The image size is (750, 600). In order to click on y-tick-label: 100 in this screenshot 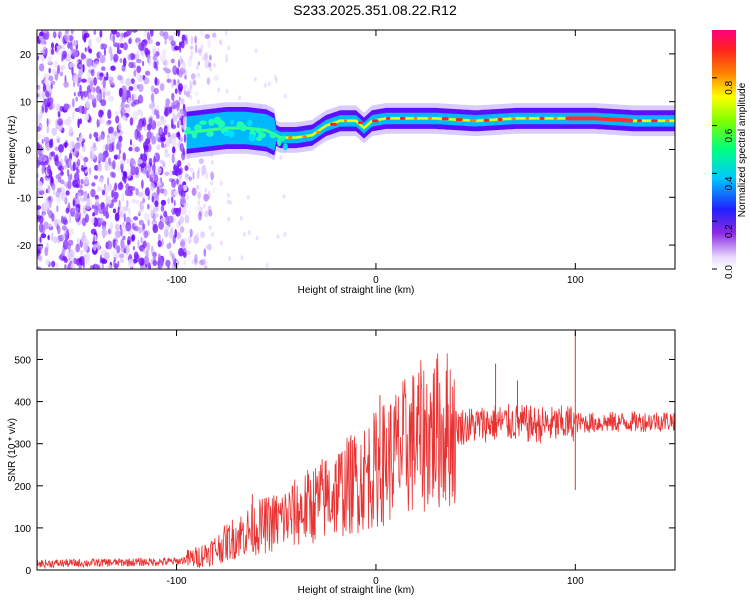, I will do `click(22, 529)`.